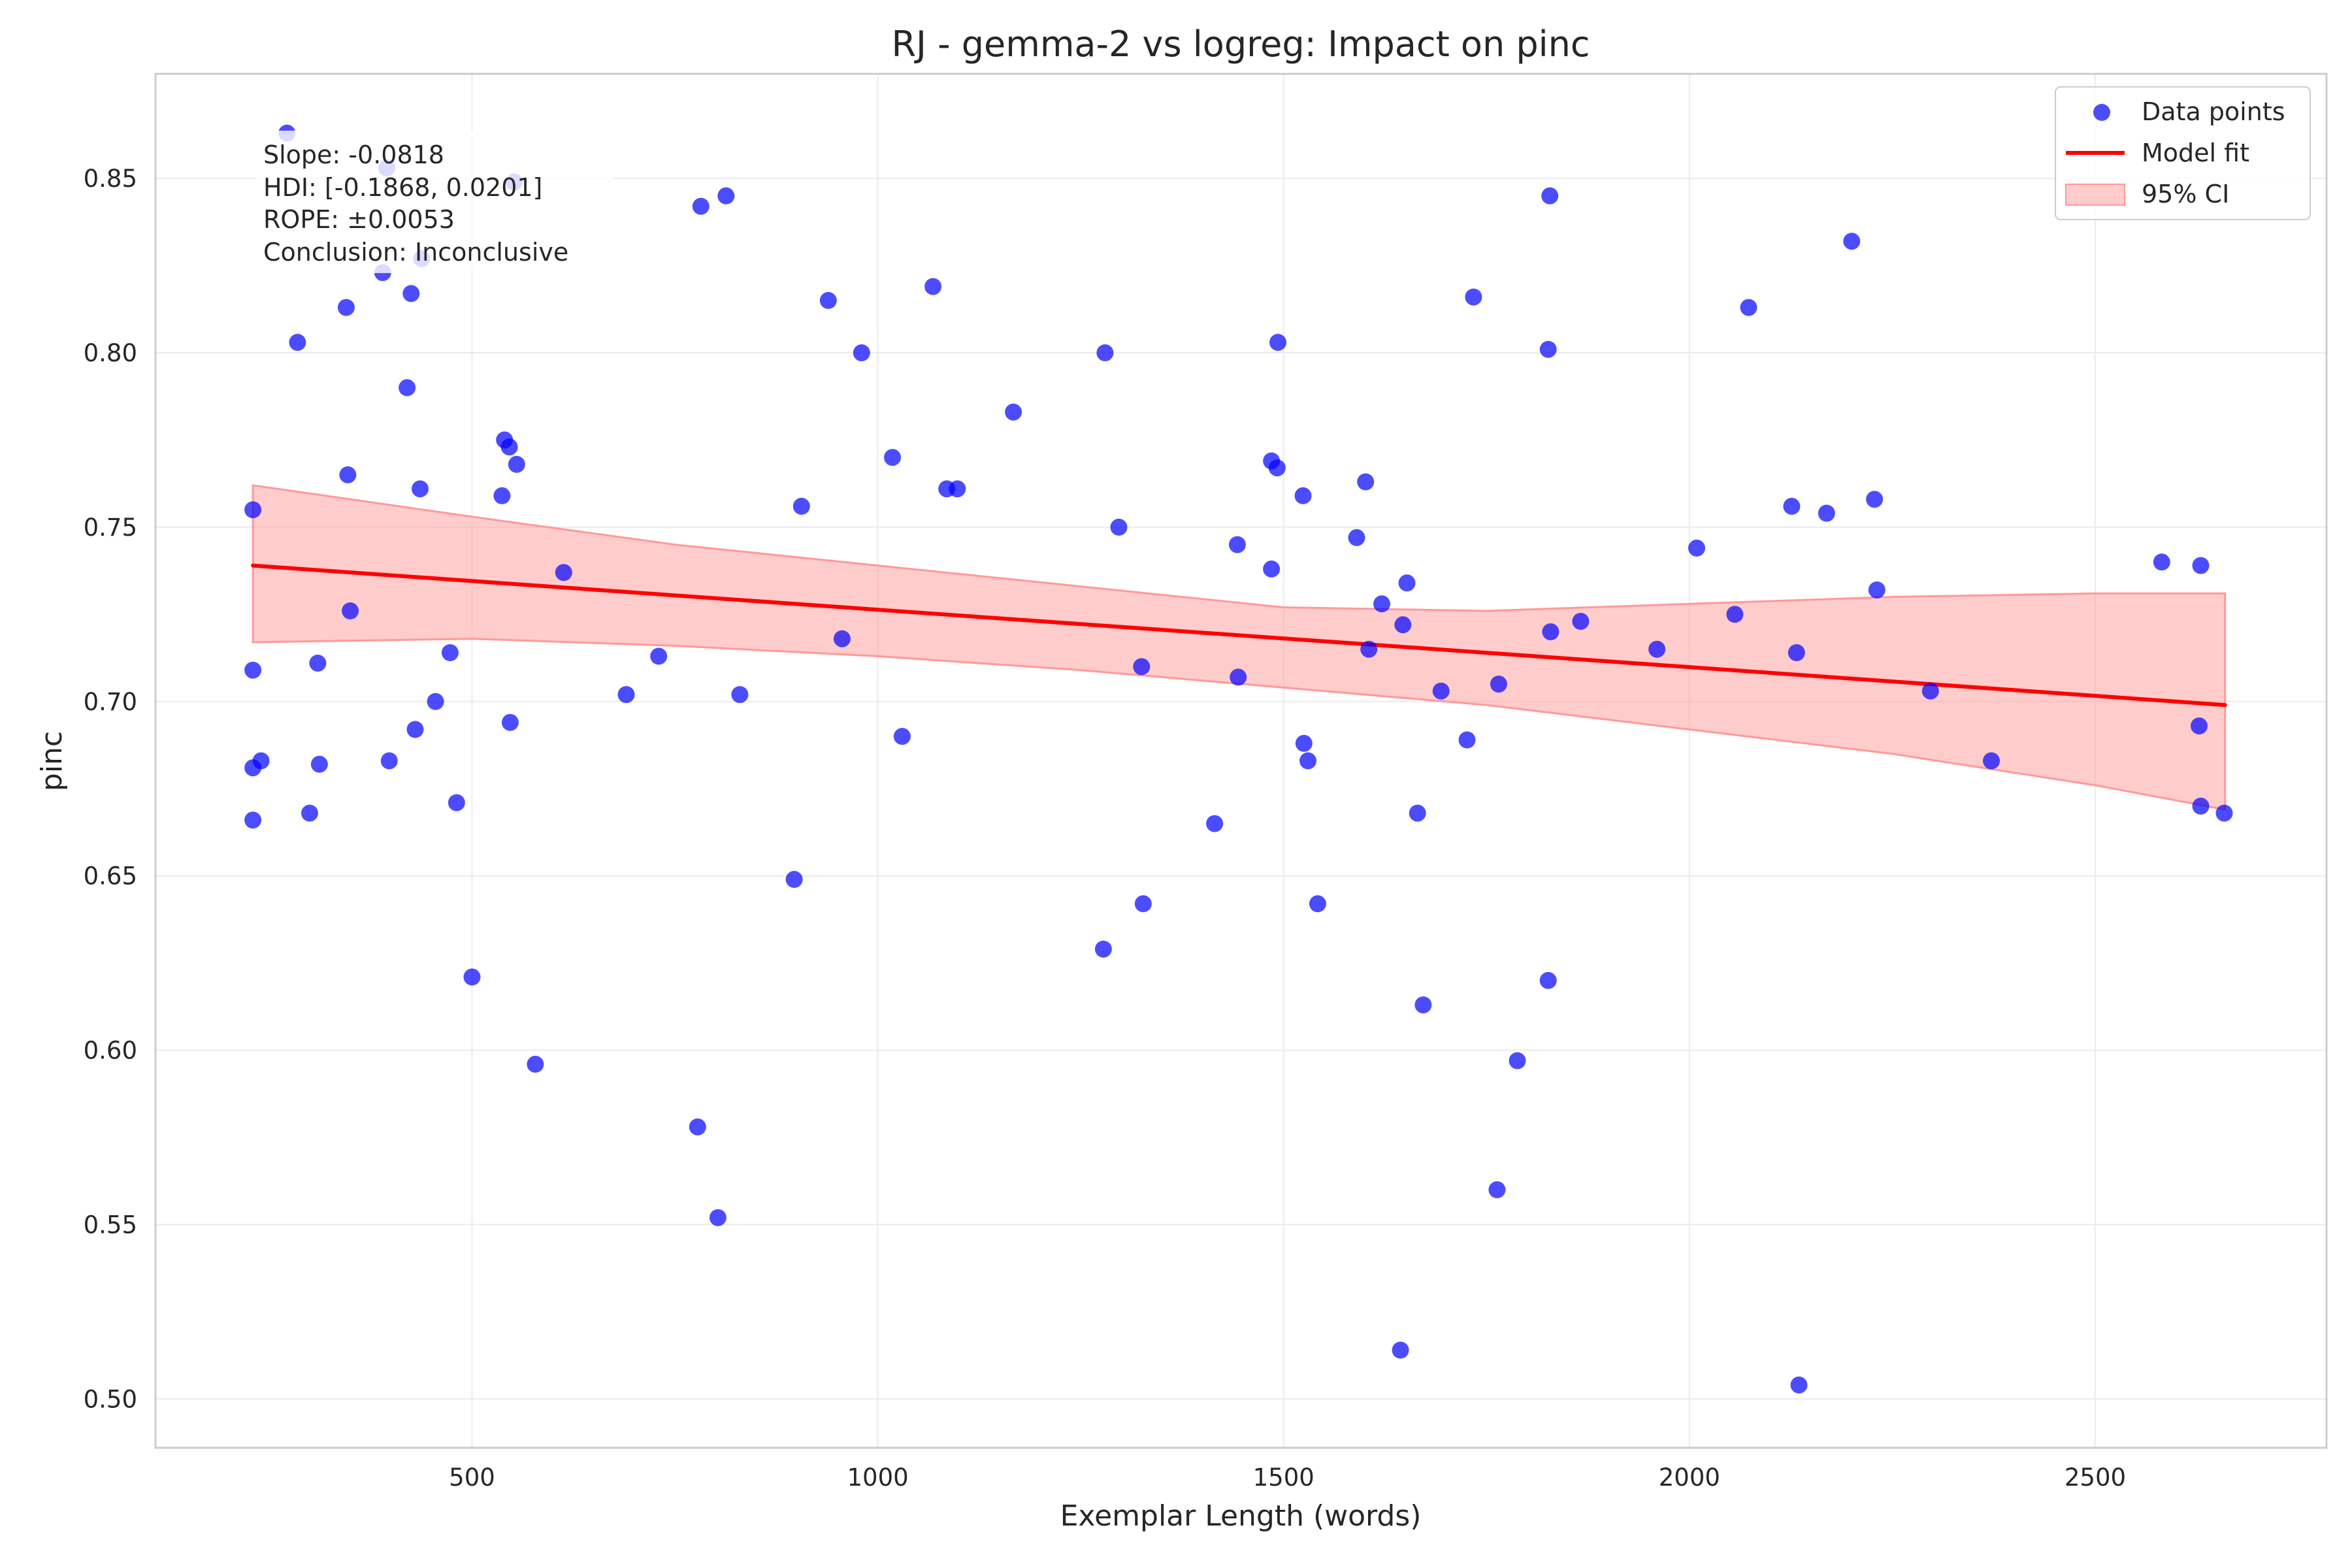 Image resolution: width=2352 pixels, height=1568 pixels. I want to click on legend: Data points Model fit 95% CI, so click(2183, 153).